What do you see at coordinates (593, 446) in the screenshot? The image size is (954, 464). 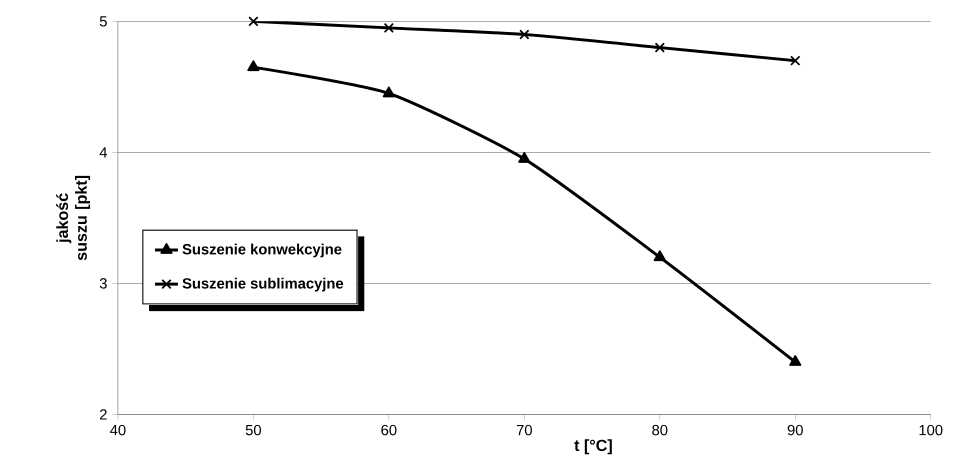 I see `x-axis-title: t [°C]` at bounding box center [593, 446].